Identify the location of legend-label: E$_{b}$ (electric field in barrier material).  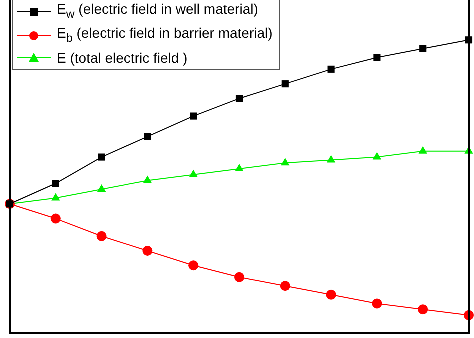
(165, 35).